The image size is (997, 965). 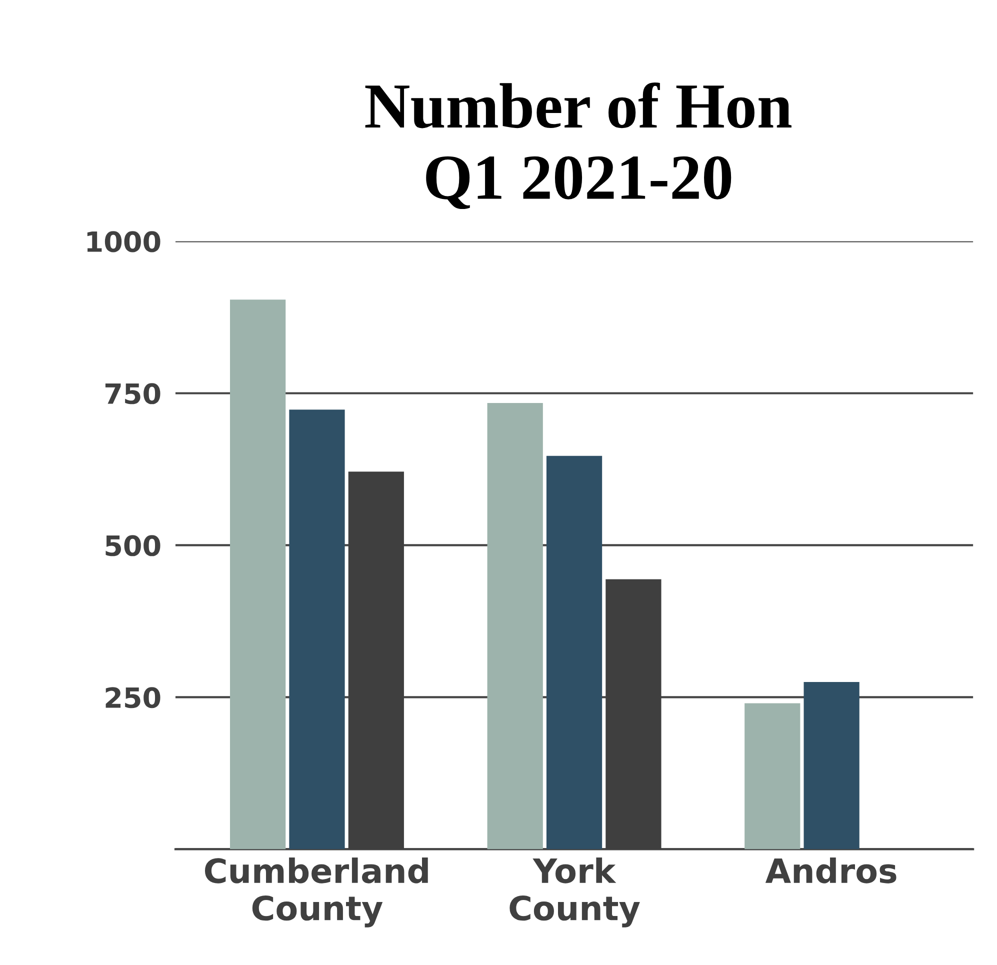 What do you see at coordinates (133, 697) in the screenshot?
I see `y-tick-label: 250` at bounding box center [133, 697].